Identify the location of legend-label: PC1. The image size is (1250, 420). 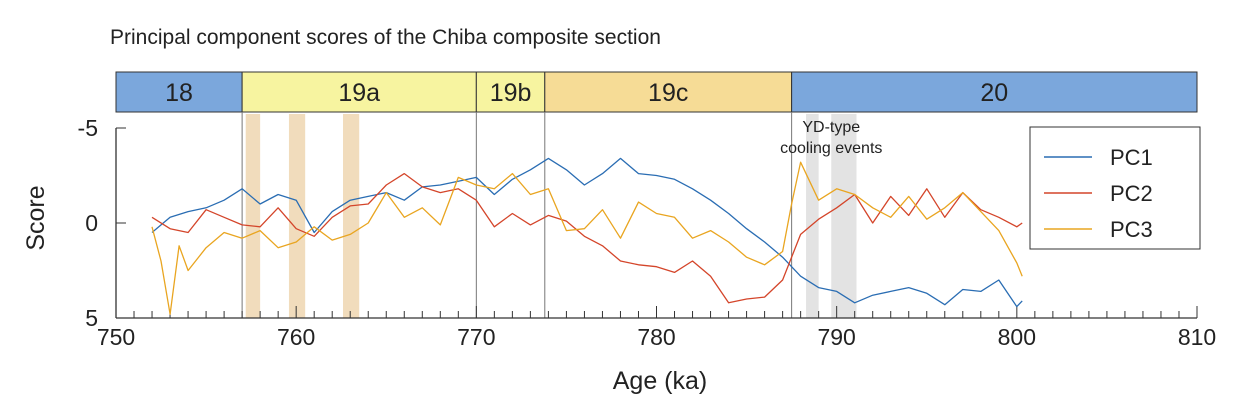
(1131, 157).